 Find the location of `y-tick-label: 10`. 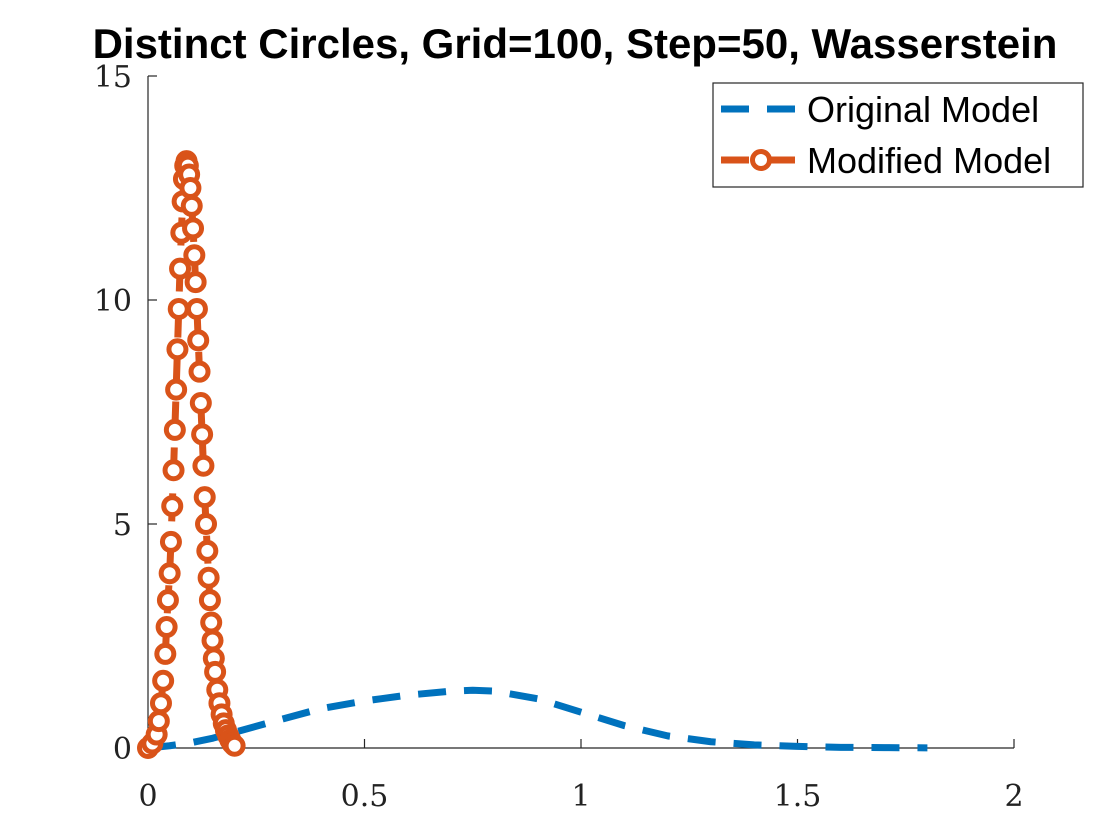

y-tick-label: 10 is located at coordinates (113, 301).